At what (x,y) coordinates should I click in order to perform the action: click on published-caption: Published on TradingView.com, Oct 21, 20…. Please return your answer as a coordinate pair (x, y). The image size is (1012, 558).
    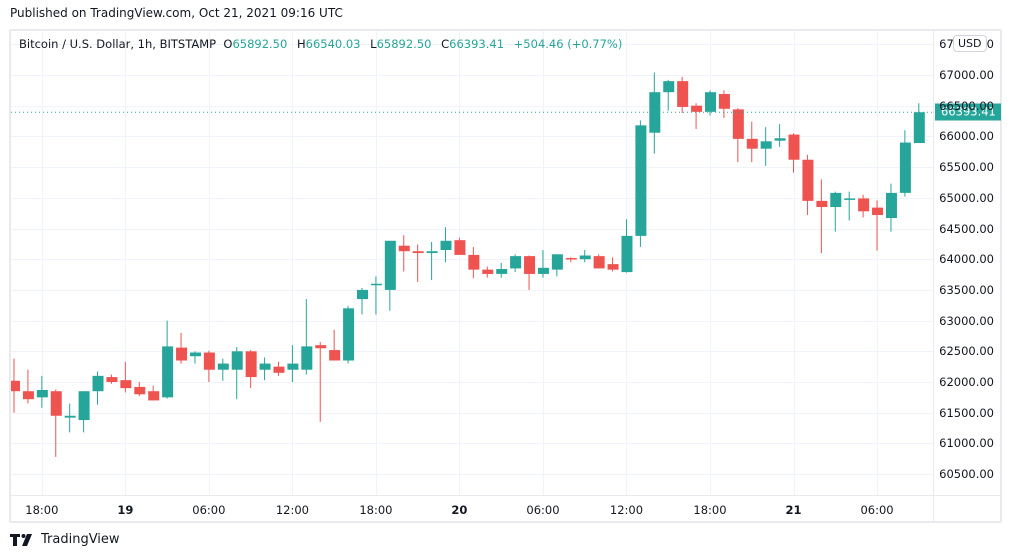
    Looking at the image, I should click on (176, 13).